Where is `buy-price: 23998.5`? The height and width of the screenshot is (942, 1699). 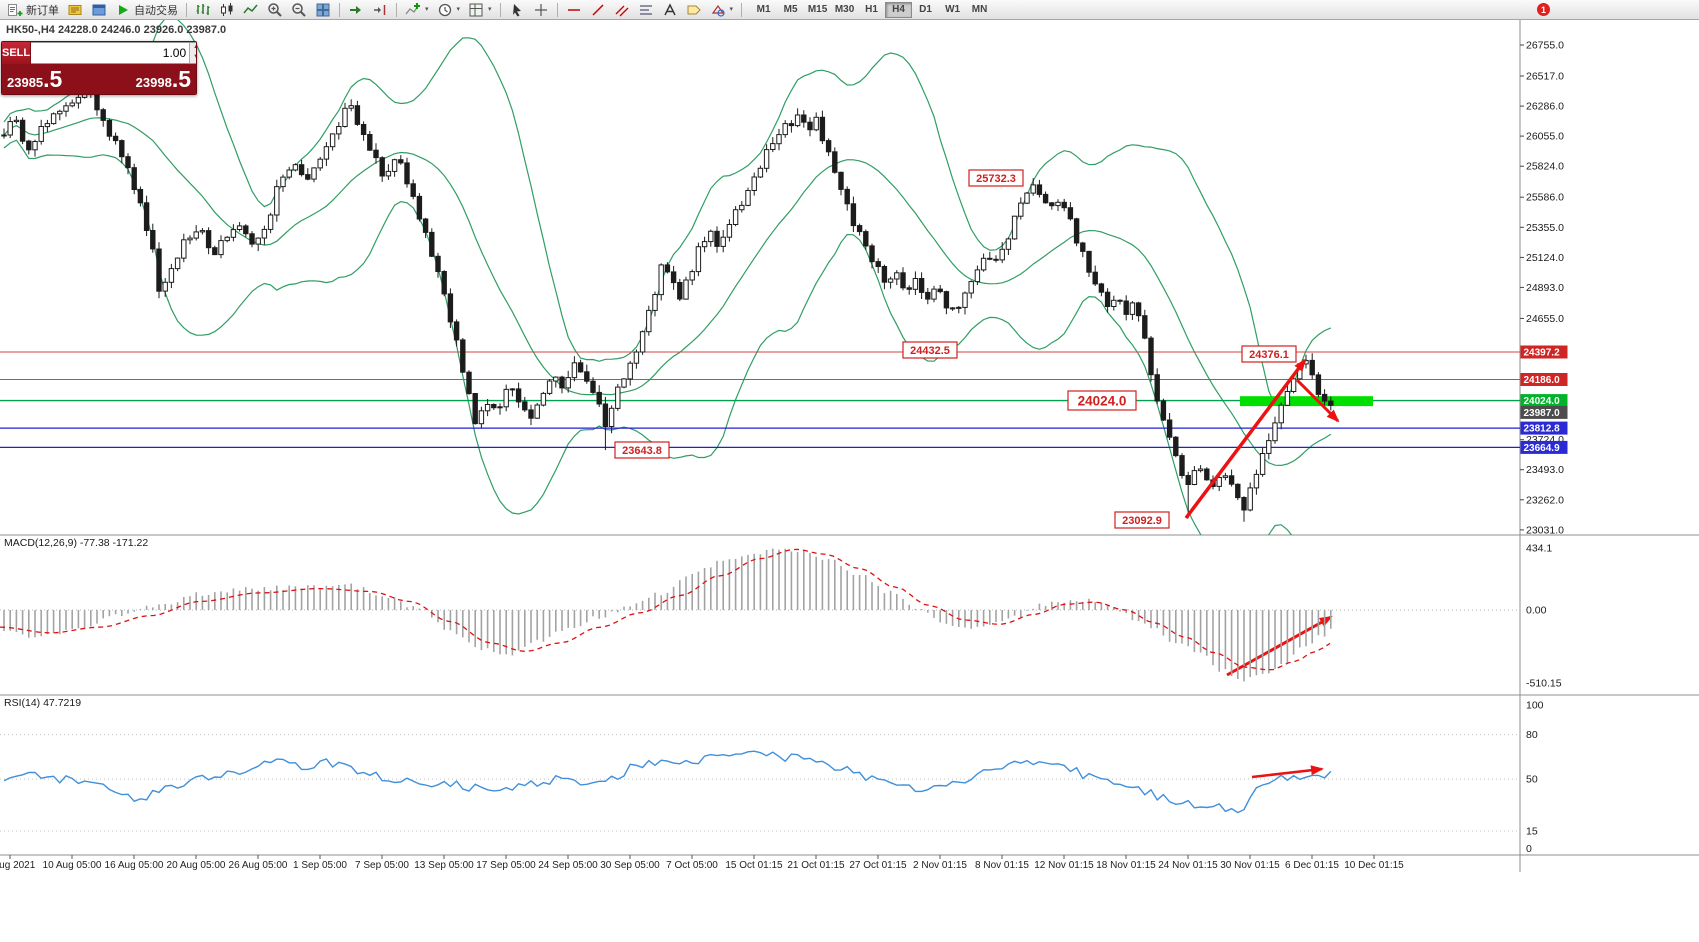
buy-price: 23998.5 is located at coordinates (163, 80).